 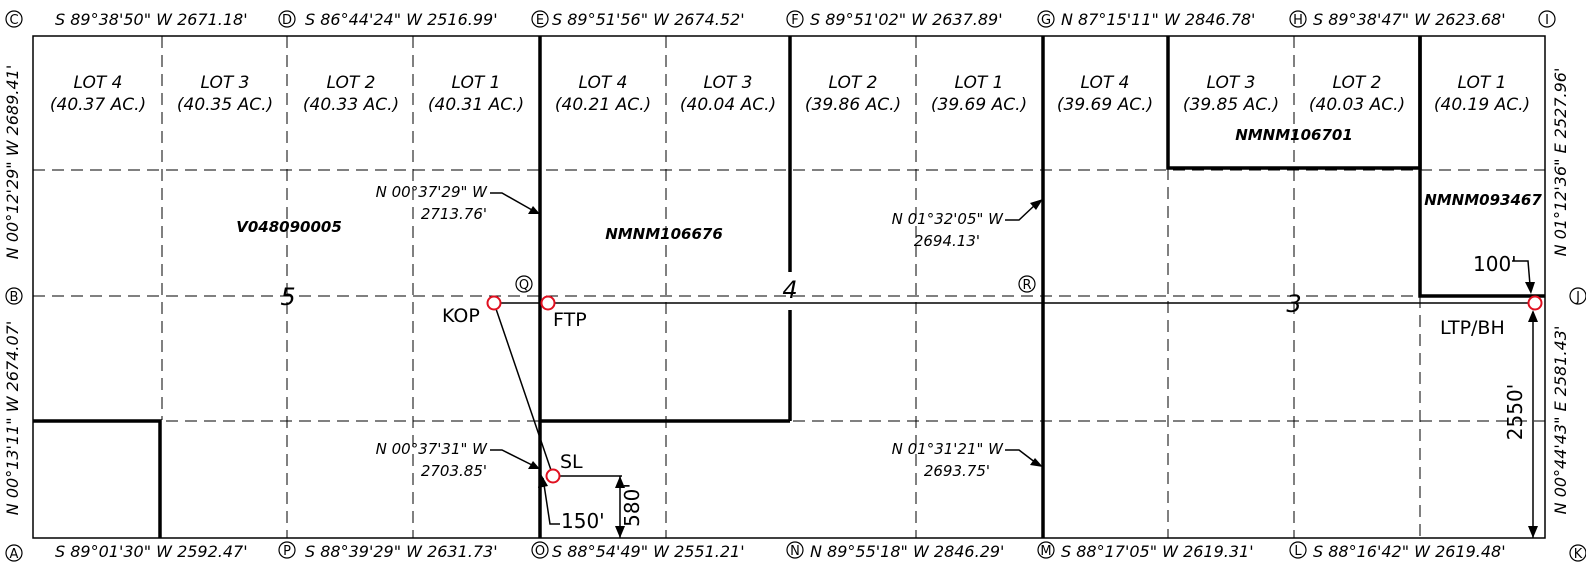 What do you see at coordinates (603, 105) in the screenshot?
I see `lot-acres: (40.21 AC.)` at bounding box center [603, 105].